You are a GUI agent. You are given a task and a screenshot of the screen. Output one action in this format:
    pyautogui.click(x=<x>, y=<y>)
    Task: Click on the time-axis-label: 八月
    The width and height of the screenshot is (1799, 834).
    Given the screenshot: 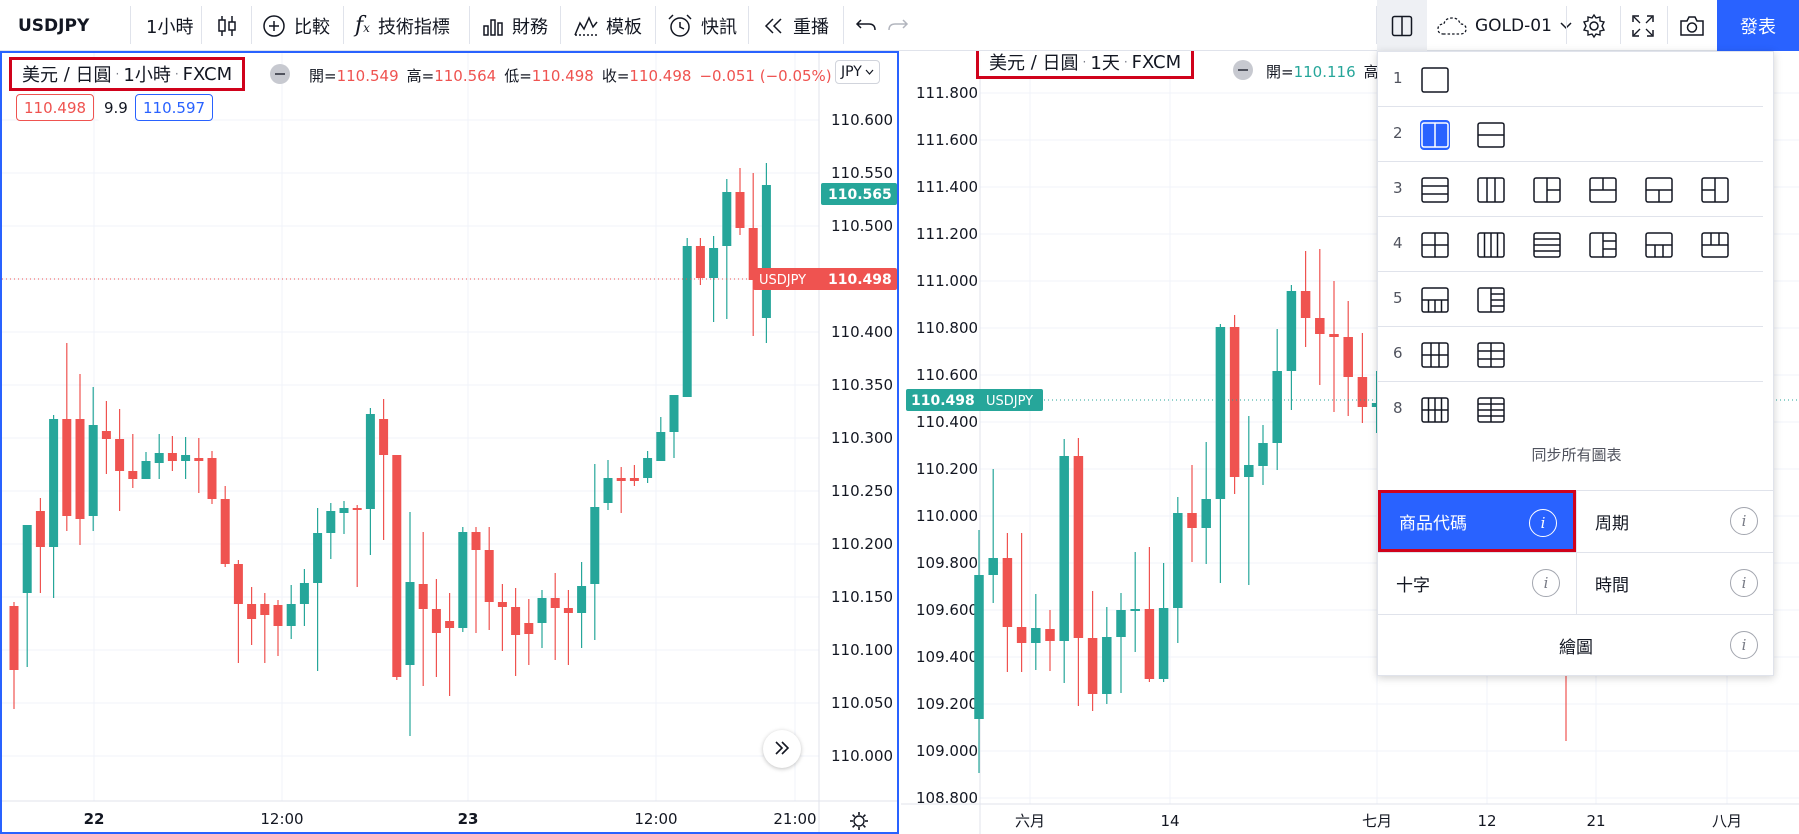 What is the action you would take?
    pyautogui.click(x=1727, y=821)
    